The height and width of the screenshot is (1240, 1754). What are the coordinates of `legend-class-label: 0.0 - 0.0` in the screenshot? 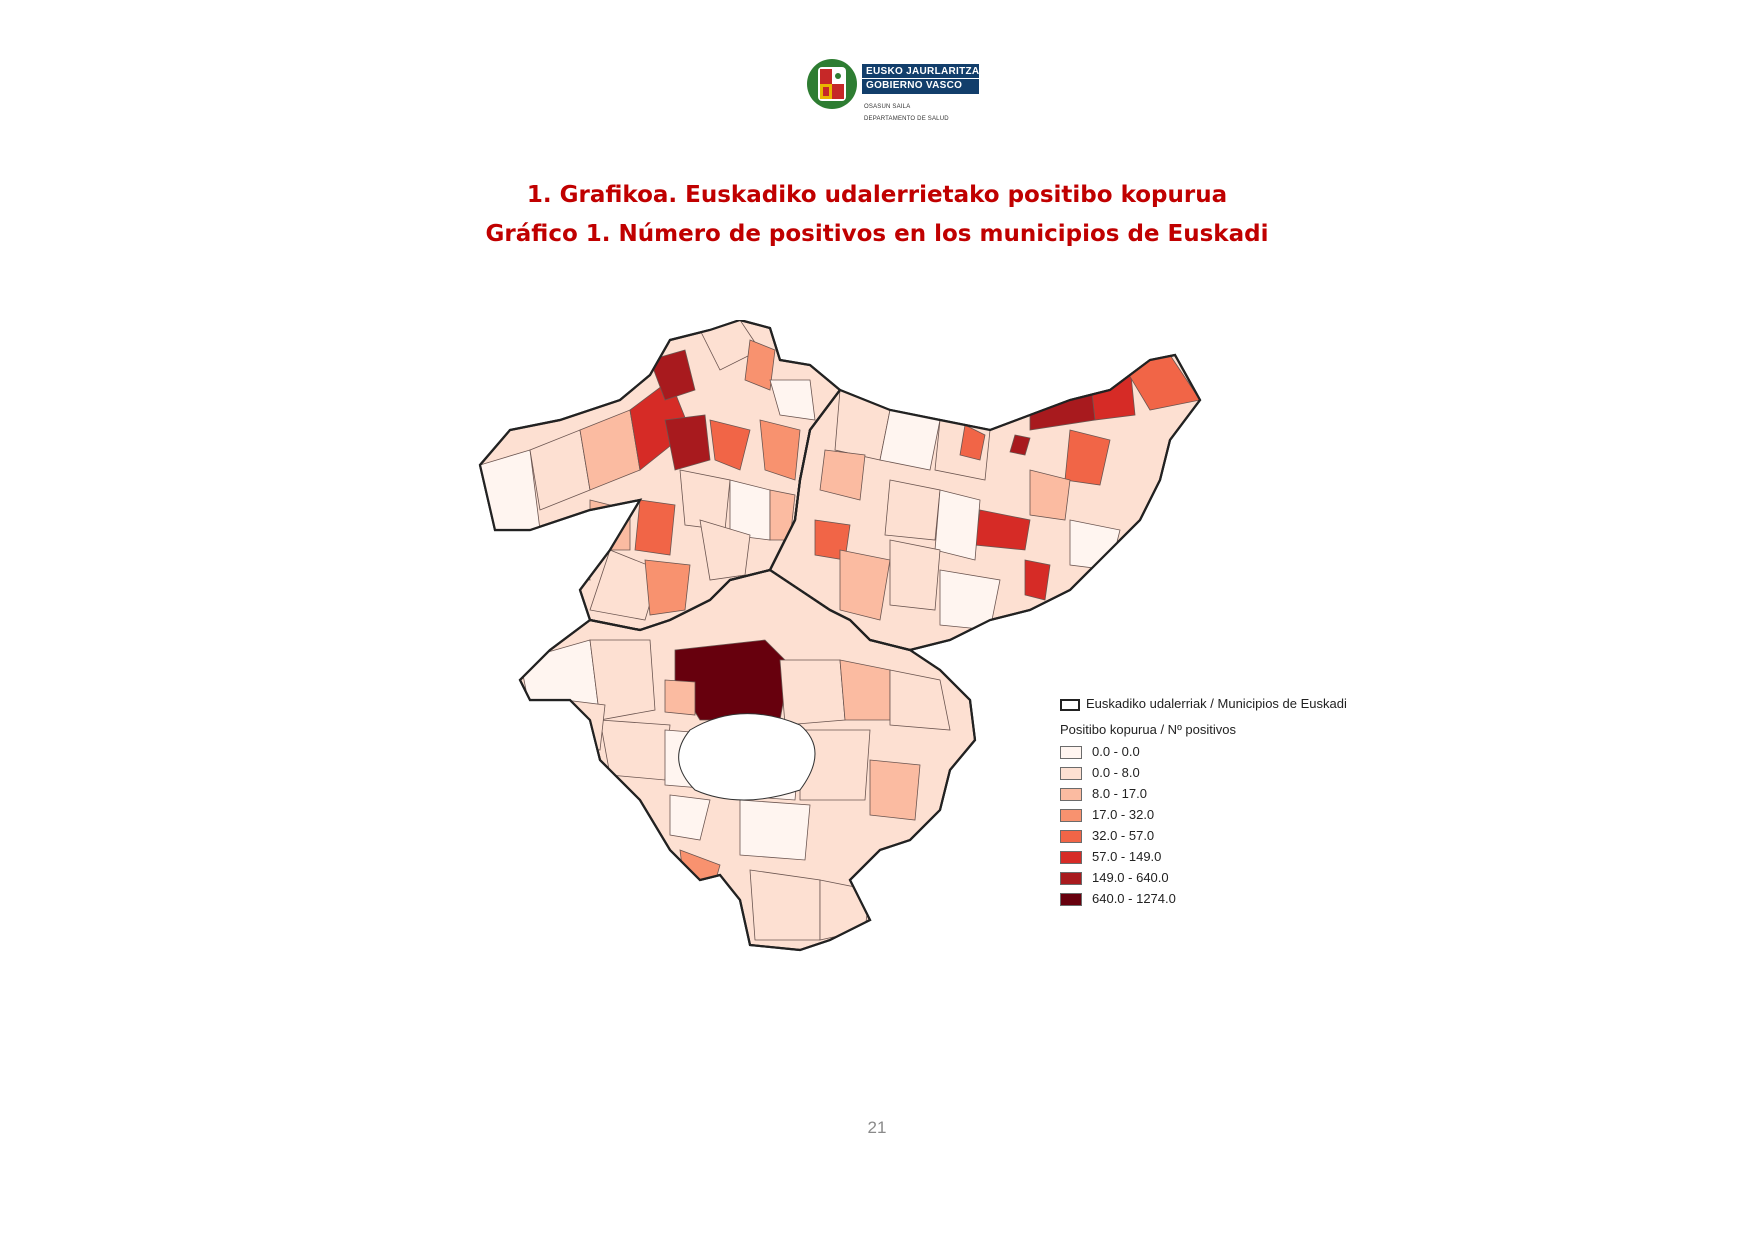 It's located at (1116, 751).